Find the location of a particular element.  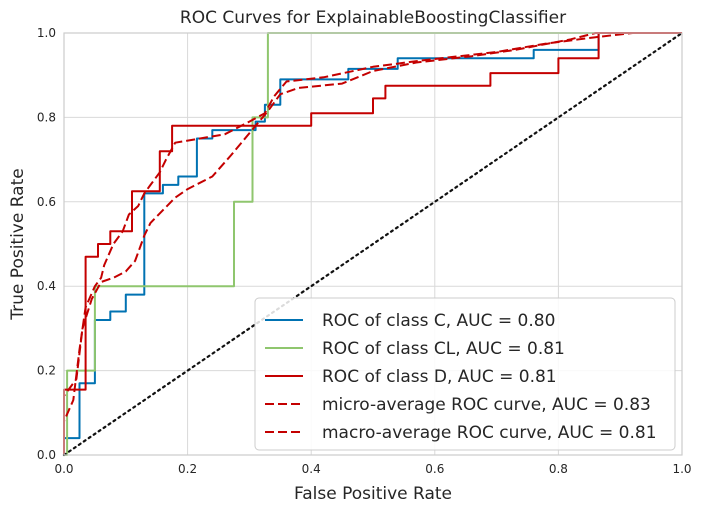

x-tick-label: 0.6 is located at coordinates (434, 469).